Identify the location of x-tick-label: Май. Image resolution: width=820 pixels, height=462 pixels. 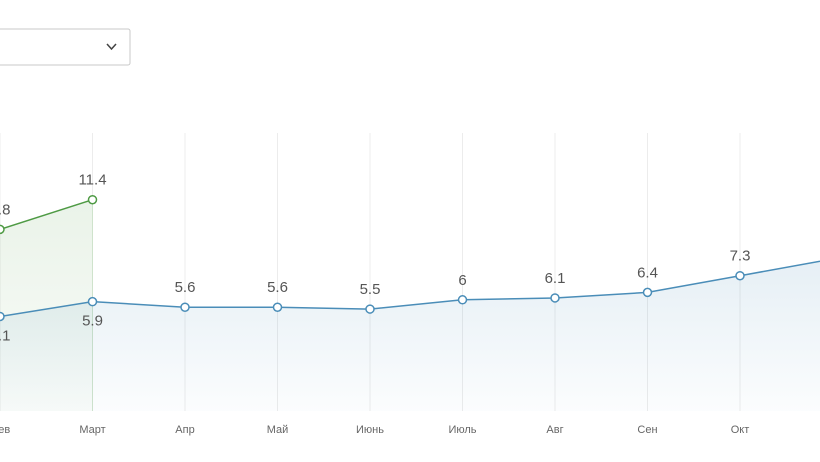
(278, 430).